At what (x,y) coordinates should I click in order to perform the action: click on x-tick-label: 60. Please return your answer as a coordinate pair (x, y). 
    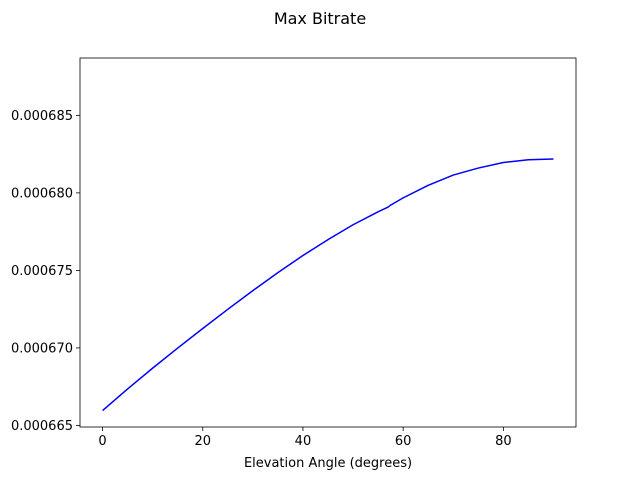
    Looking at the image, I should click on (403, 441).